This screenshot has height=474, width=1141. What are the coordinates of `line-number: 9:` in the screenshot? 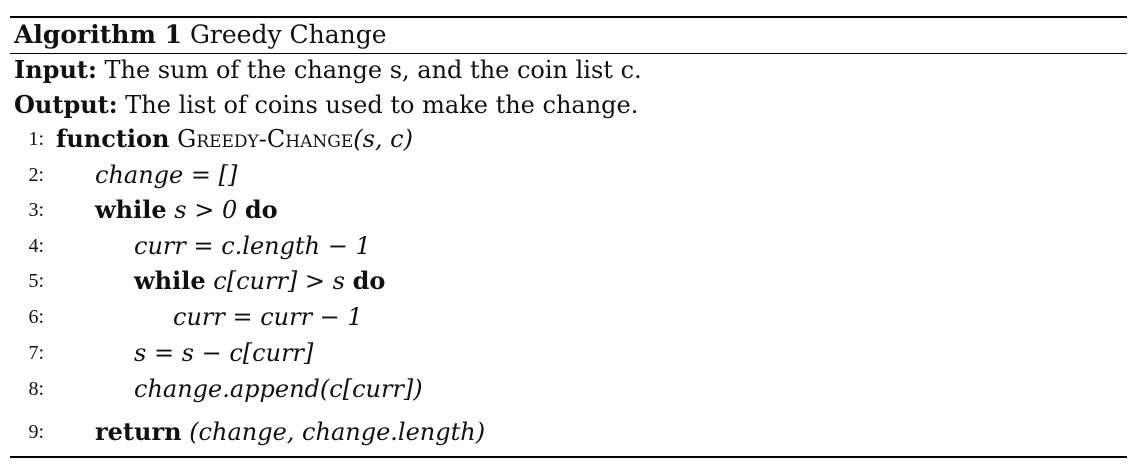 It's located at (36, 432).